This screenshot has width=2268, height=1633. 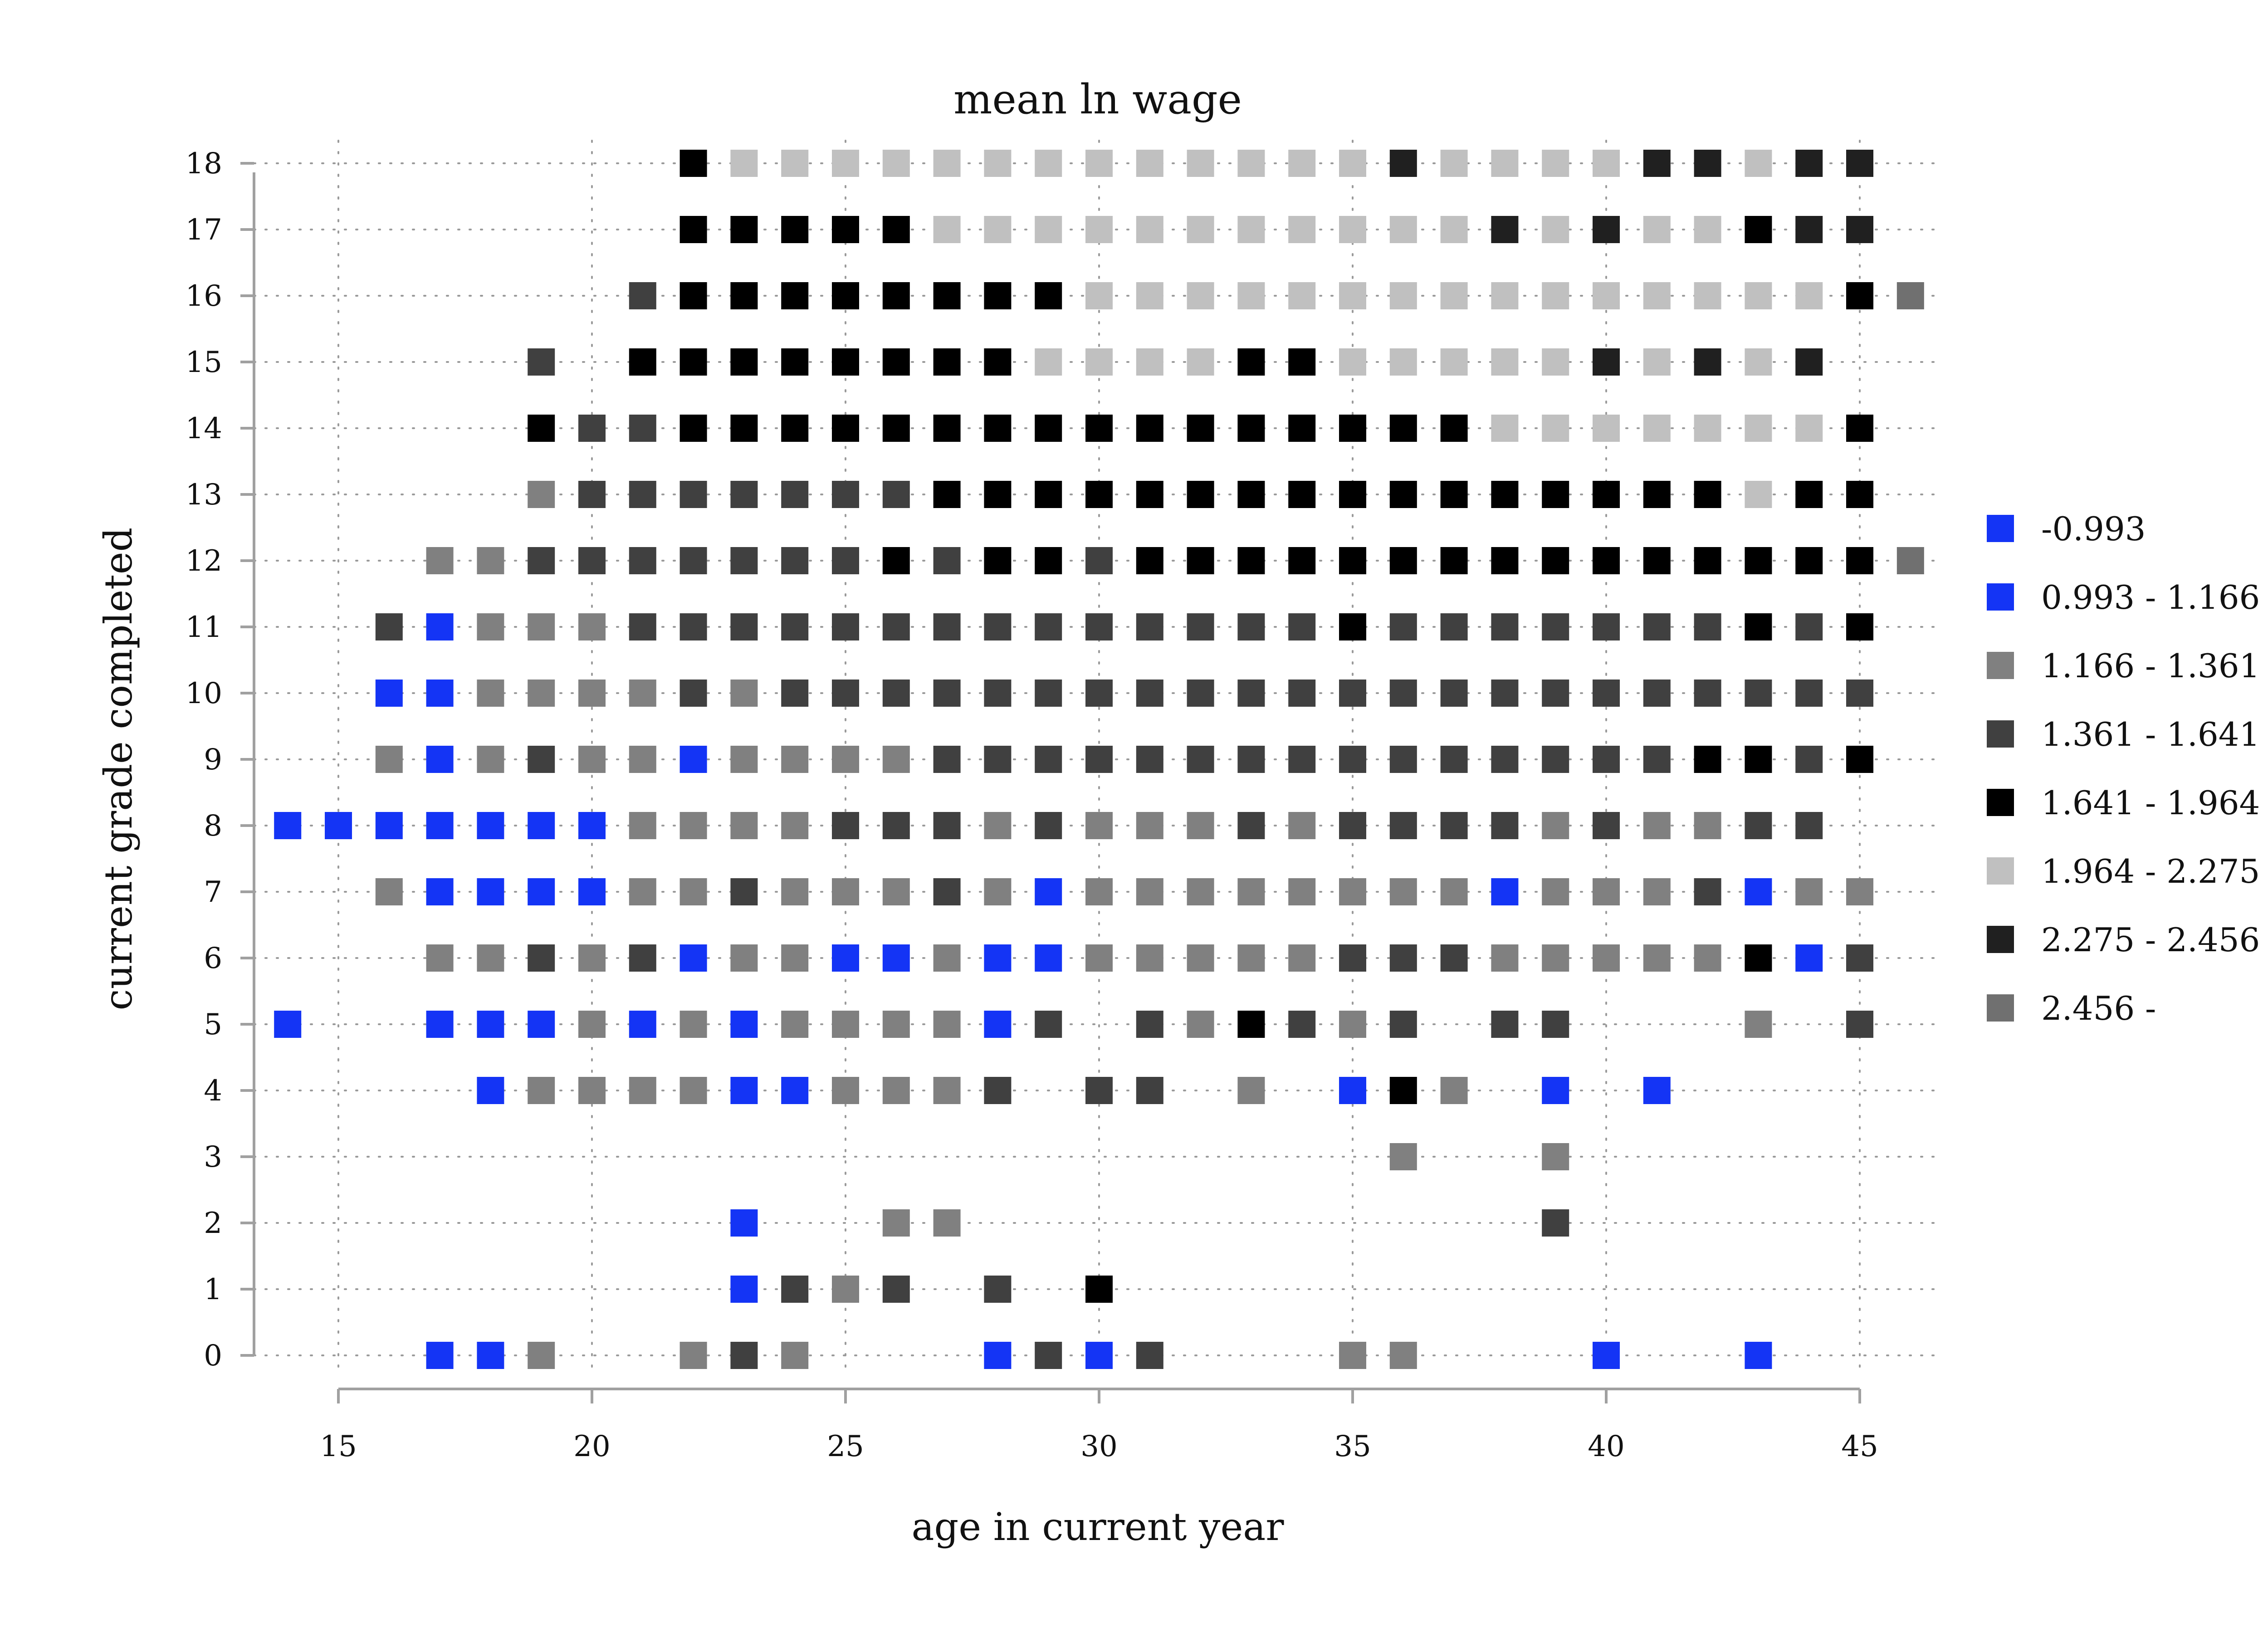 I want to click on legend-label: 1.166 - 1.361, so click(x=2150, y=666).